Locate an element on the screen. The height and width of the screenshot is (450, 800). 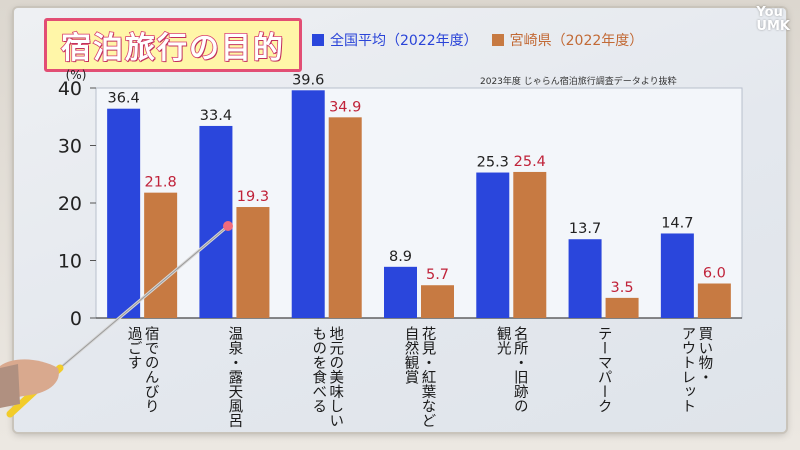
source-note: 2023年度 じゃらん宿泊旅行調査データより抜粋 is located at coordinates (578, 82).